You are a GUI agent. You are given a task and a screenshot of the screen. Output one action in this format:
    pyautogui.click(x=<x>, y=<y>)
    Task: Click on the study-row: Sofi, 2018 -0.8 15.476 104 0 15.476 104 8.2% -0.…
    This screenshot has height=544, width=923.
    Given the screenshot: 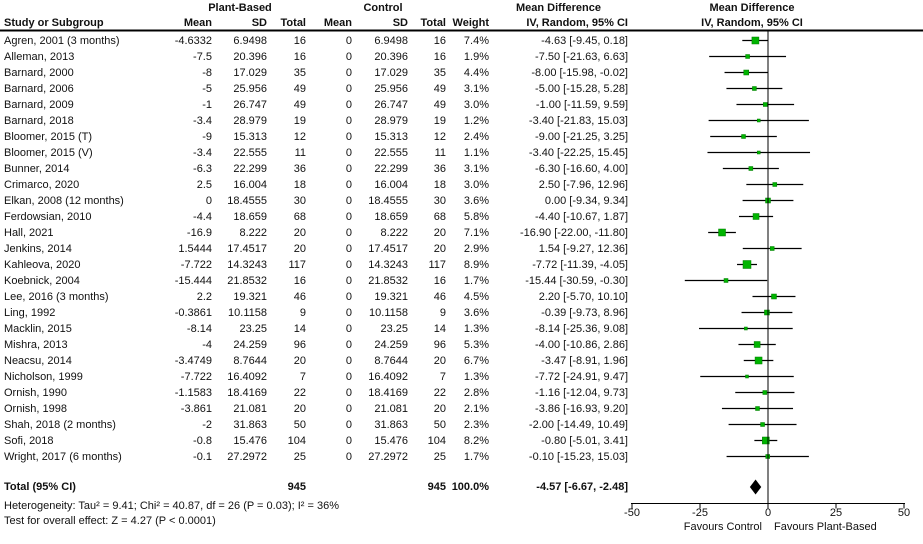 What is the action you would take?
    pyautogui.click(x=330, y=441)
    